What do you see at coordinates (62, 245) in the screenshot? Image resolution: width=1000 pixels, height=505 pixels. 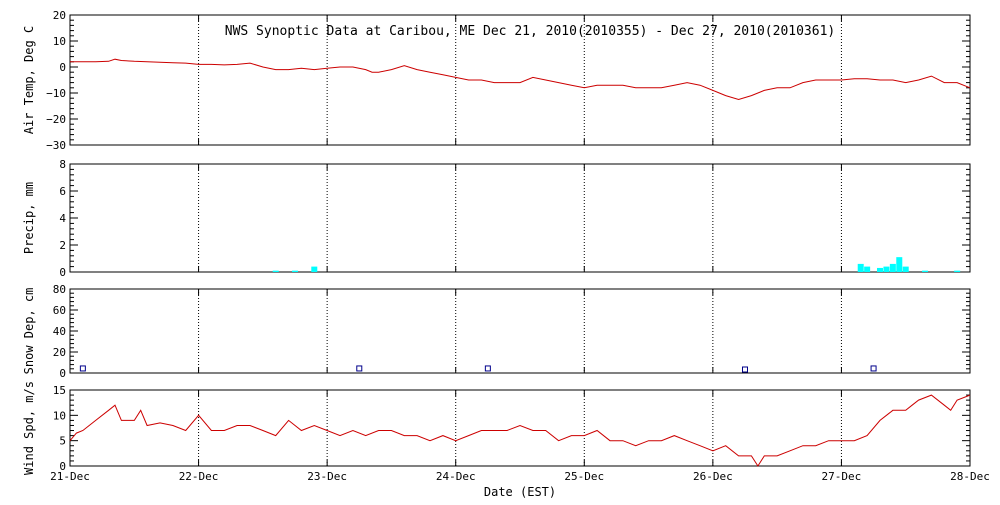 I see `y-tick-label: 2` at bounding box center [62, 245].